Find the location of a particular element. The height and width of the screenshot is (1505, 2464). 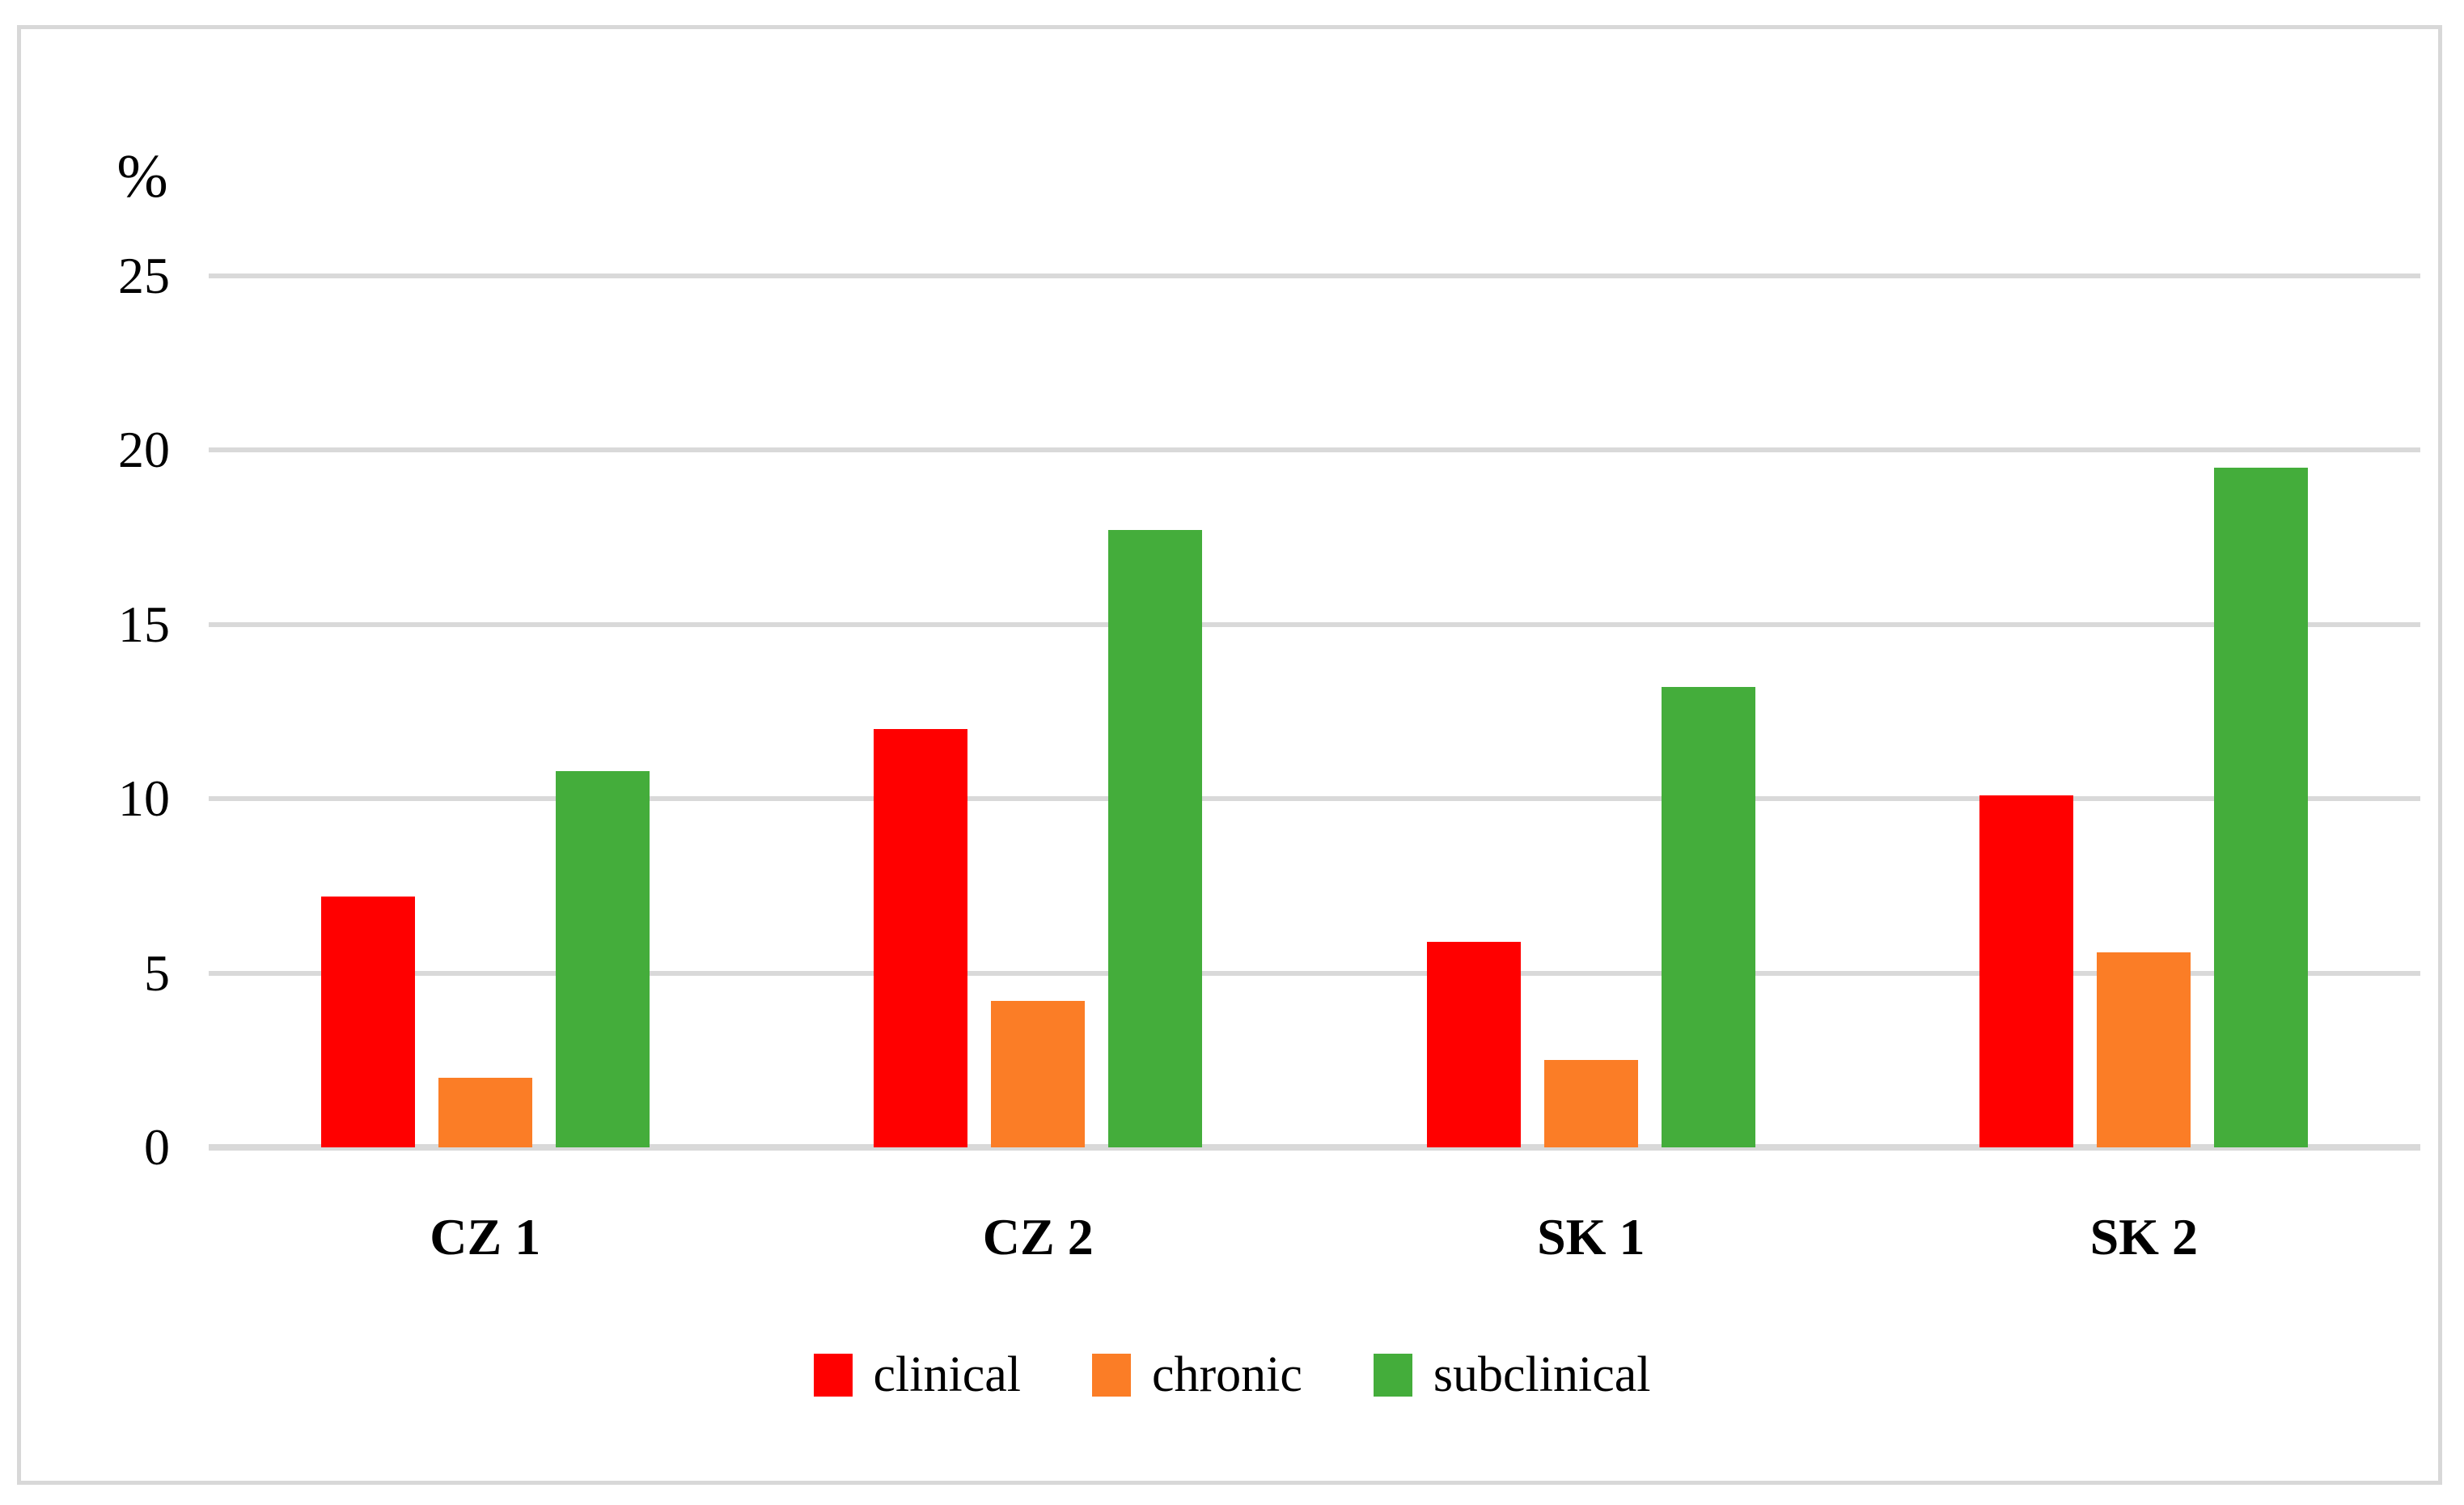

y-tick-label-5: 5 is located at coordinates (157, 972).